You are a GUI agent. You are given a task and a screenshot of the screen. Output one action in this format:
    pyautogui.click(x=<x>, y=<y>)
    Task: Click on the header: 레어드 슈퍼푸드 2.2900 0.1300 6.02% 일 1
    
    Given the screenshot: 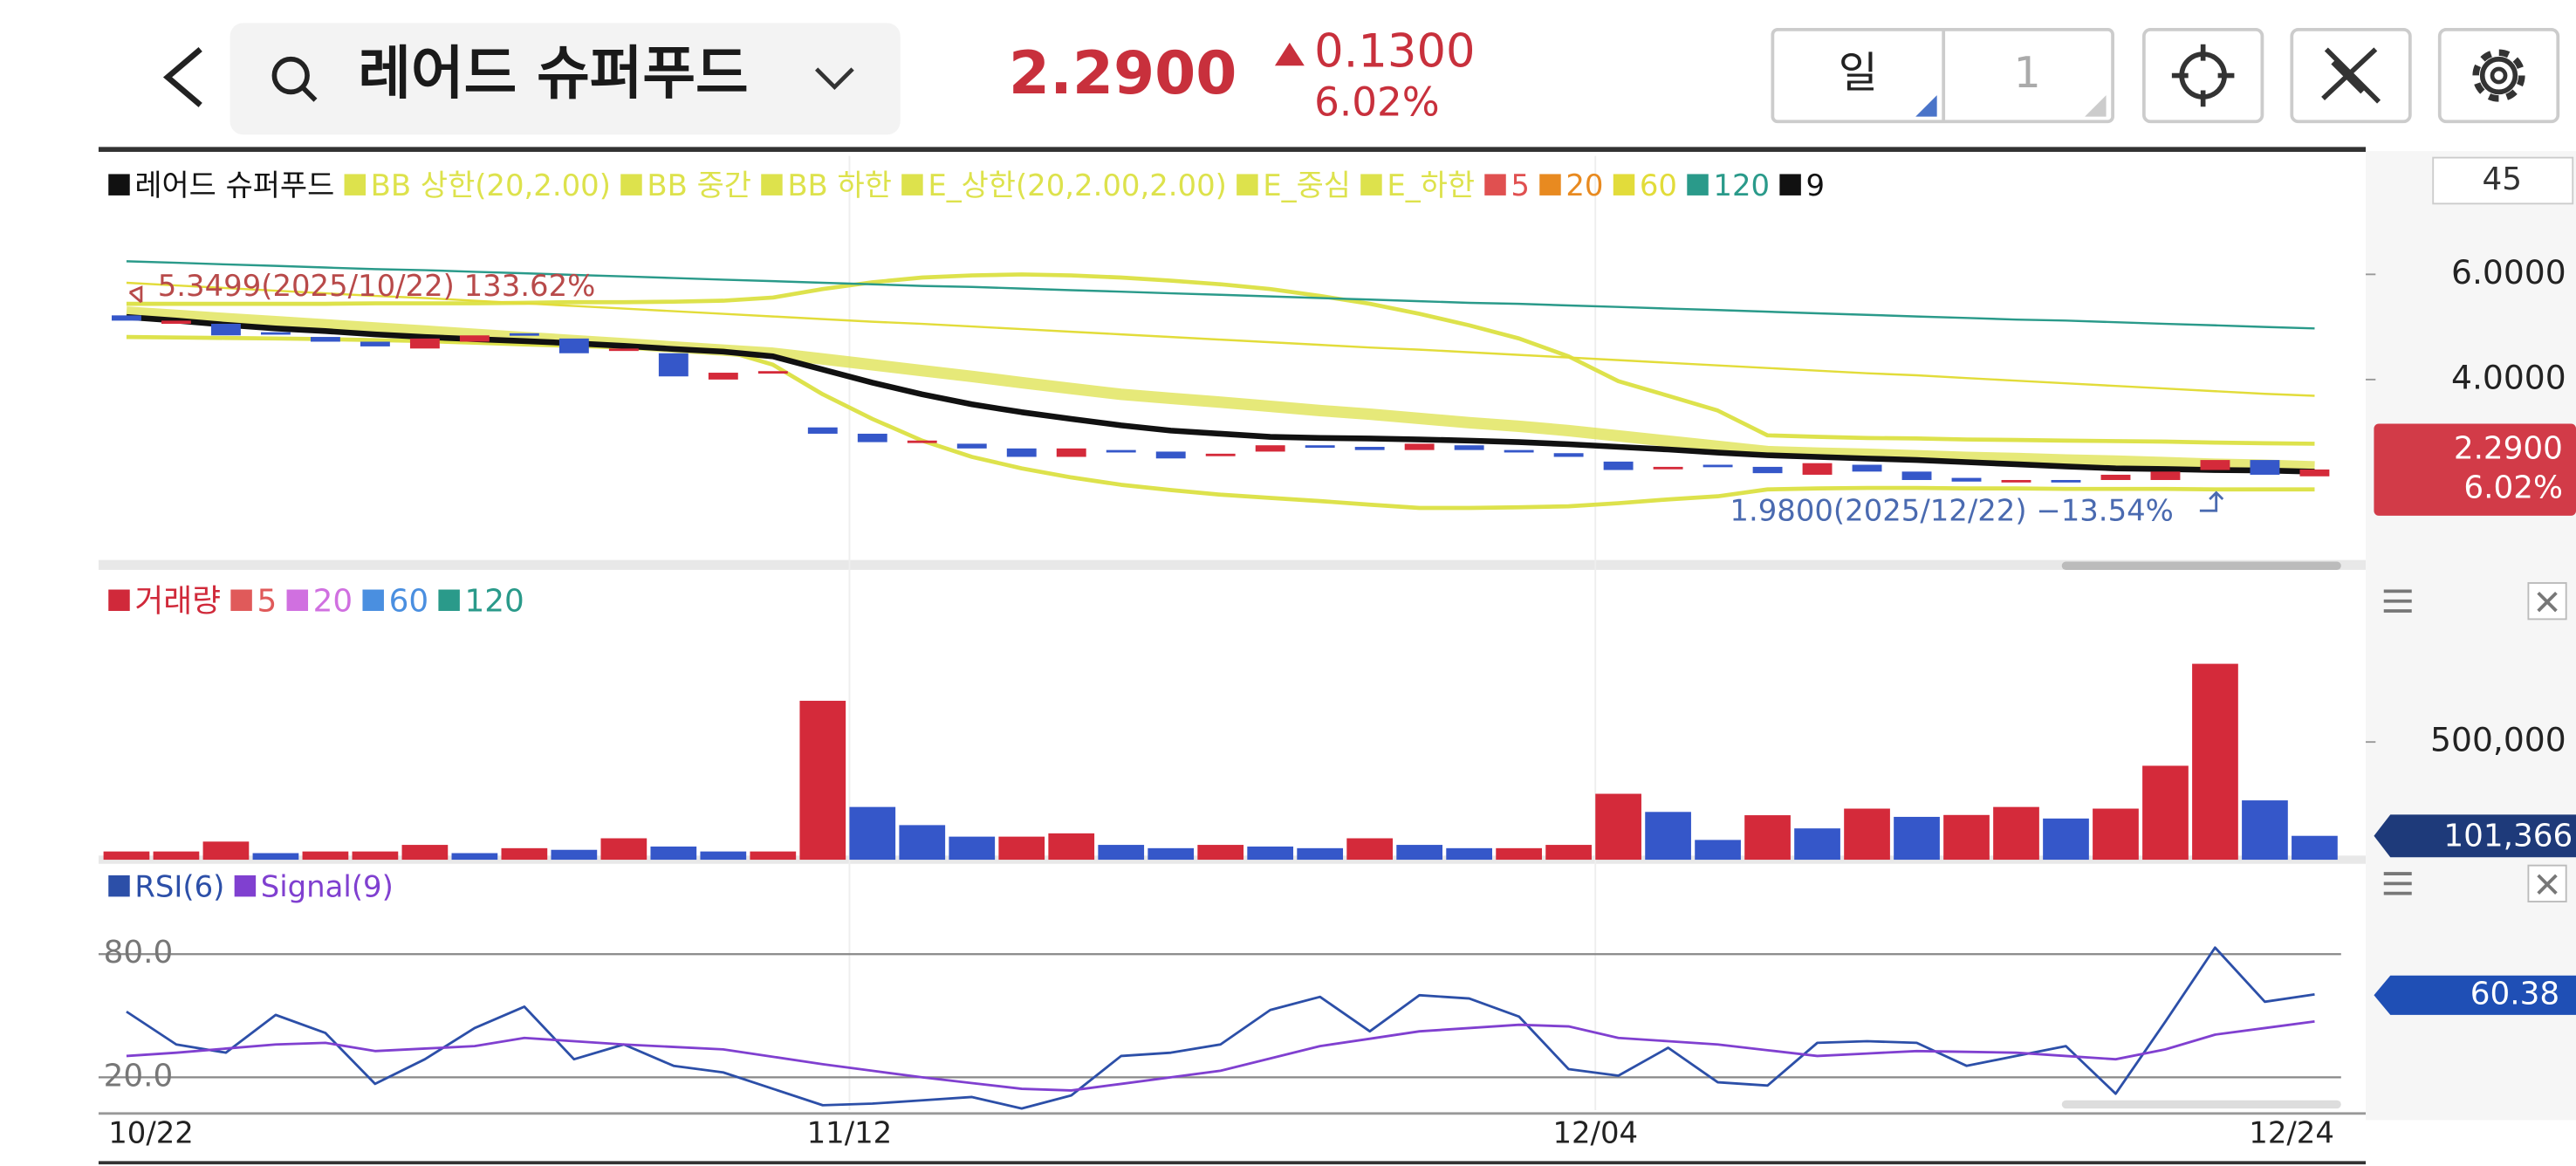 What is the action you would take?
    pyautogui.click(x=1361, y=79)
    